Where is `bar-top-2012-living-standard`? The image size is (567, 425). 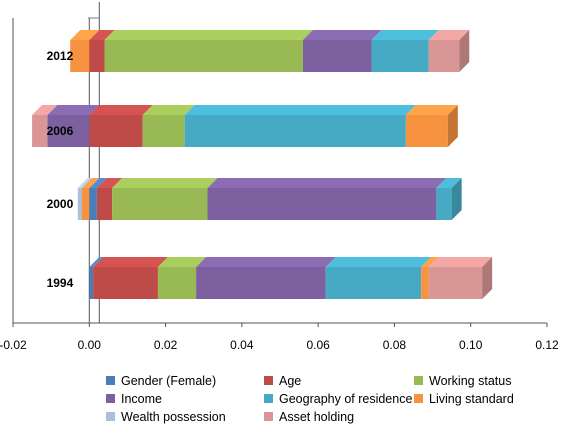
bar-top-2012-living-standard is located at coordinates (85, 35).